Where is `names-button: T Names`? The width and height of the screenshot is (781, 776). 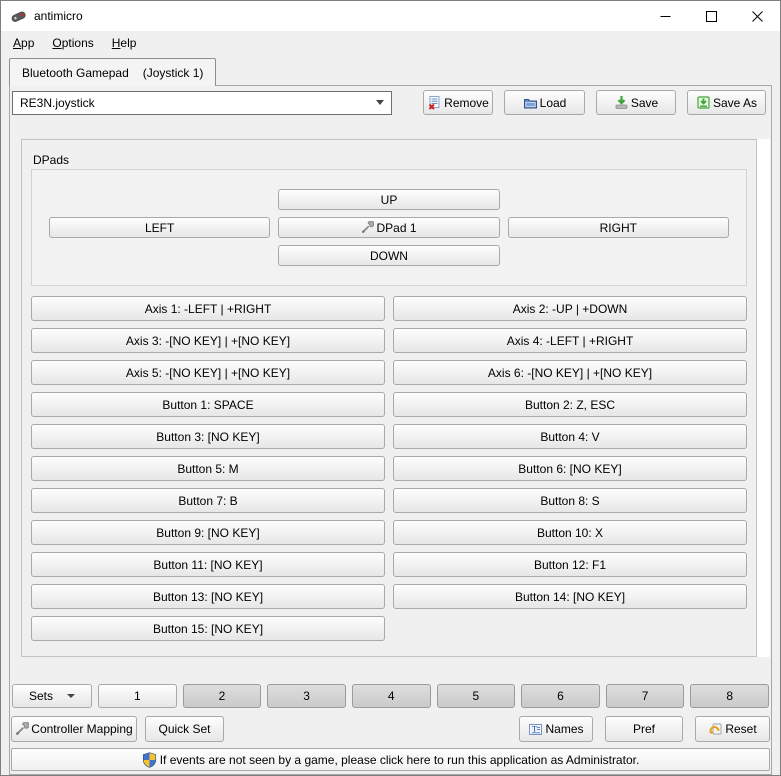
names-button: T Names is located at coordinates (556, 729).